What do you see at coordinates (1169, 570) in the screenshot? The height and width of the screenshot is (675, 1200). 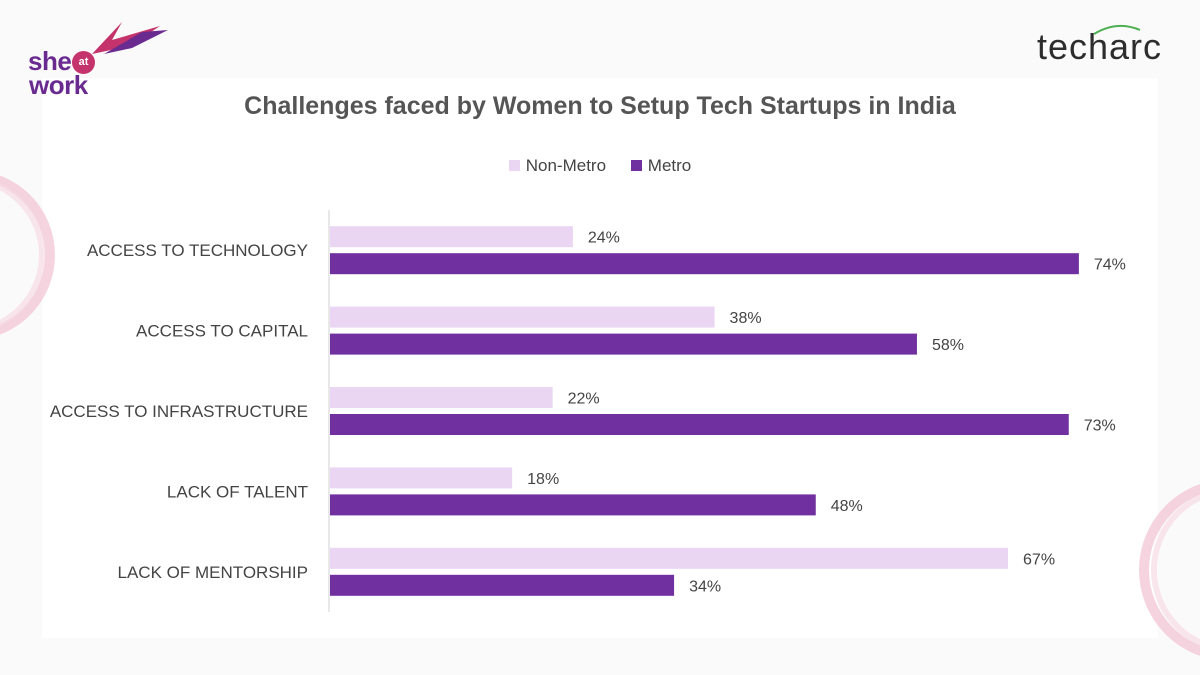 I see `decorative-ring-right` at bounding box center [1169, 570].